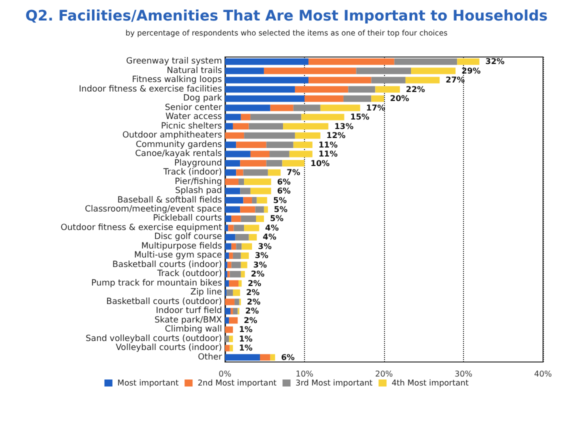 Image resolution: width=573 pixels, height=440 pixels. What do you see at coordinates (543, 374) in the screenshot?
I see `x-tick-label: 40%` at bounding box center [543, 374].